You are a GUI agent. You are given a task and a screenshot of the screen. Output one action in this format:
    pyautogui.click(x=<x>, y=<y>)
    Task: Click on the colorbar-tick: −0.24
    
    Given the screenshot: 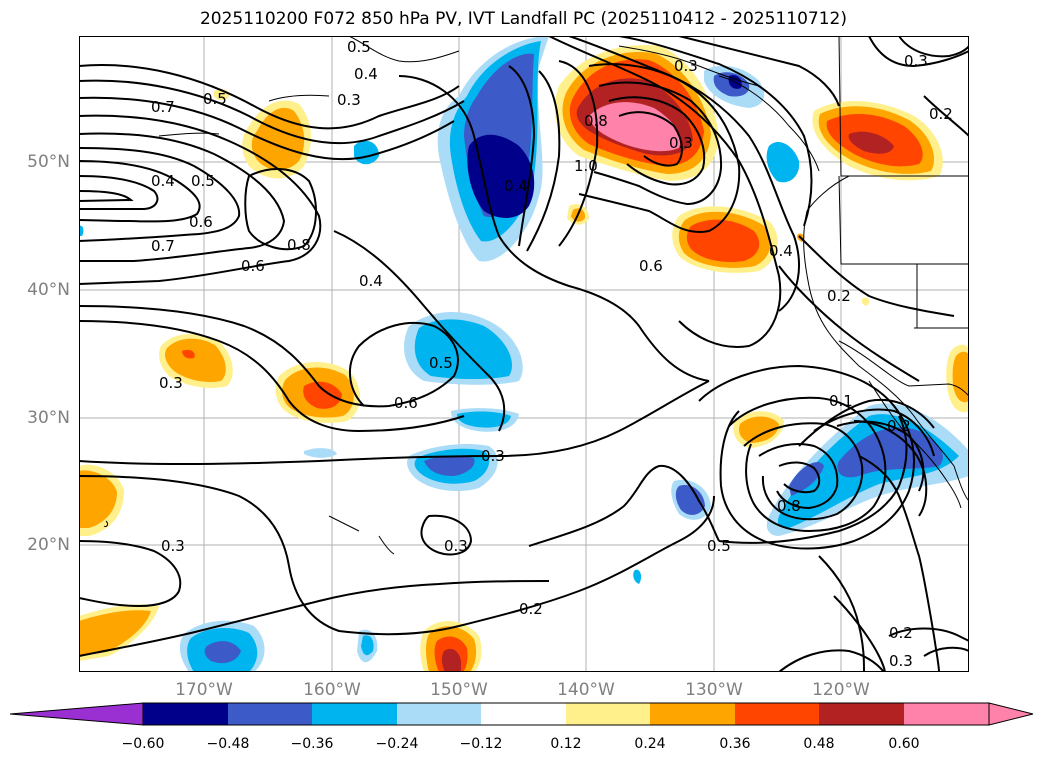 What is the action you would take?
    pyautogui.click(x=397, y=744)
    